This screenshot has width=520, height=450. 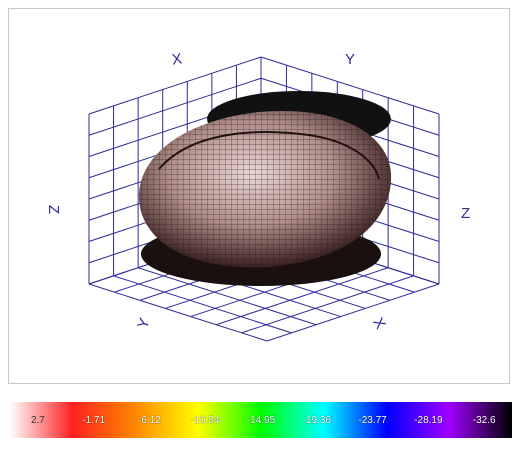 I want to click on x-axis-label: X, so click(x=177, y=59).